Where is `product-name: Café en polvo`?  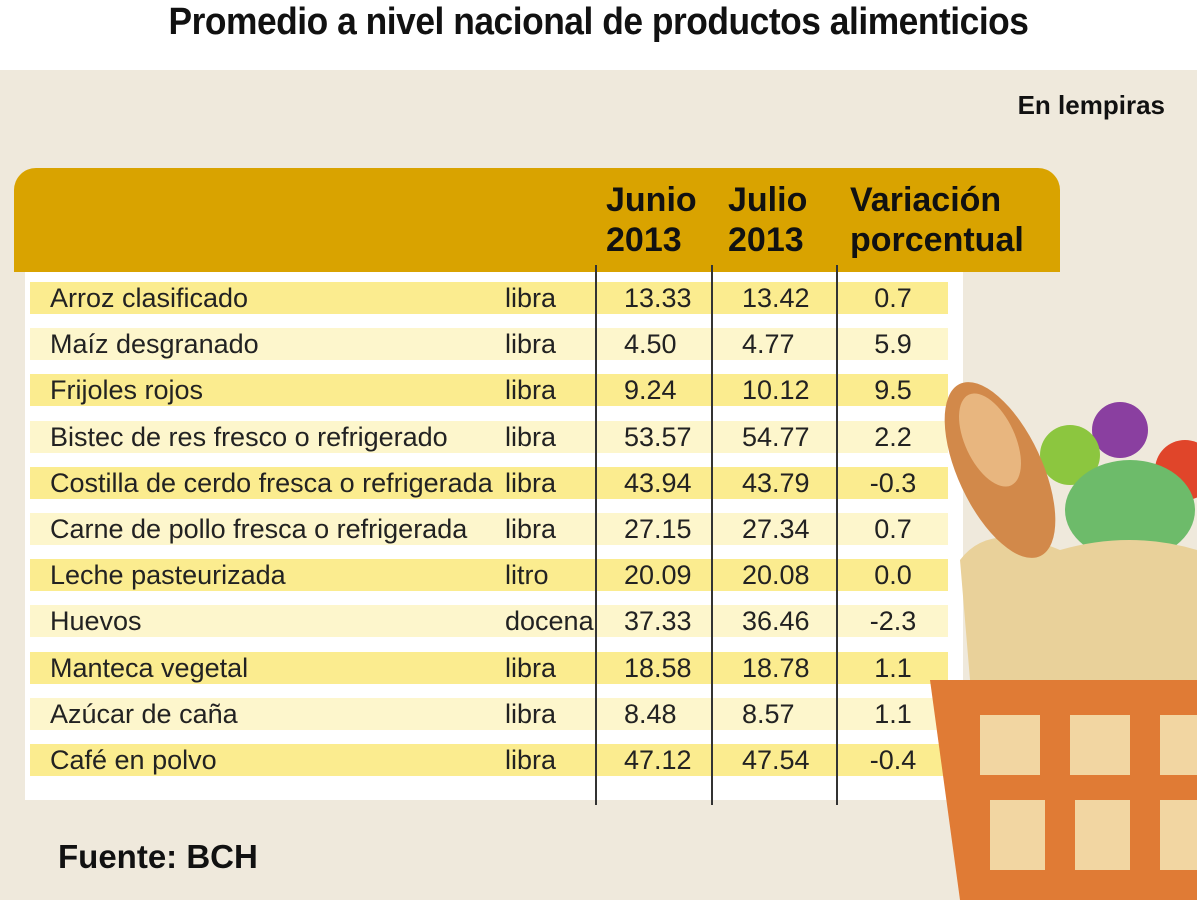 product-name: Café en polvo is located at coordinates (133, 760).